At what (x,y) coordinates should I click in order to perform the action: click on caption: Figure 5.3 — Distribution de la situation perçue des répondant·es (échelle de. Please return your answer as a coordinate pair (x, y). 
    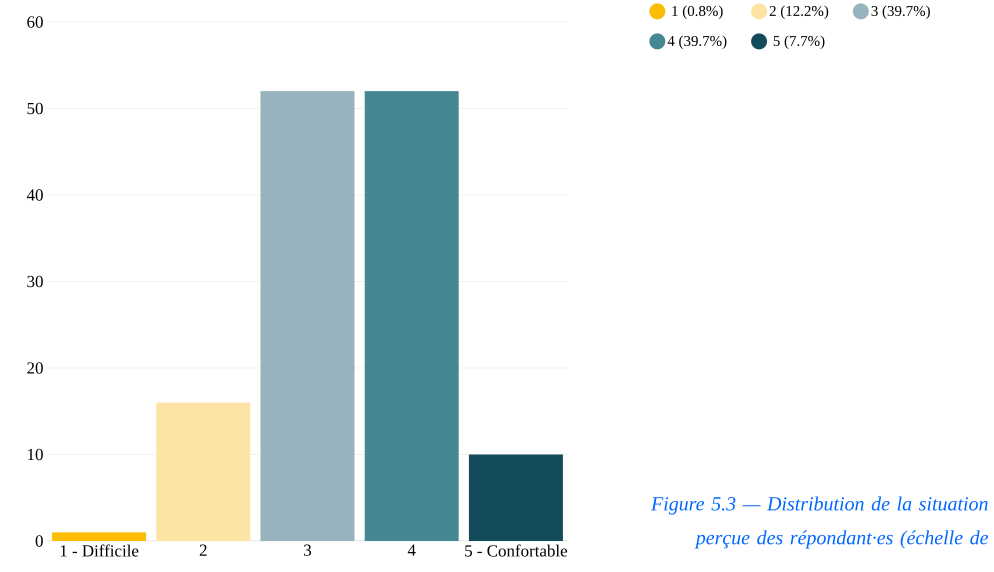
    Looking at the image, I should click on (819, 522).